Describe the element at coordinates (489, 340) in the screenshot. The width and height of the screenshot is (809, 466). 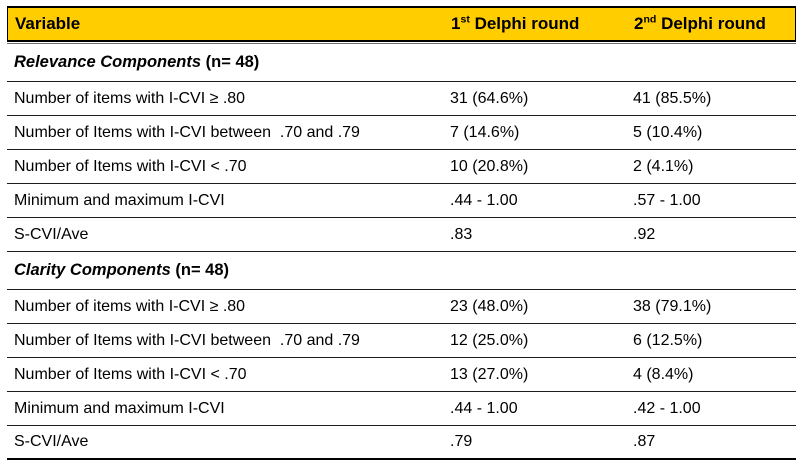
I see `cell-round1: 12 (25.0%)` at that location.